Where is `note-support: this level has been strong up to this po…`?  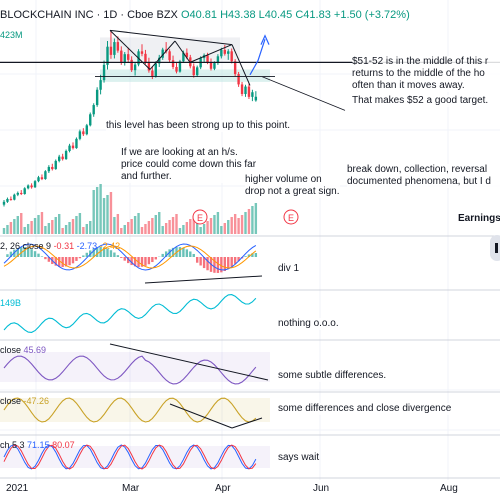
note-support: this level has been strong up to this po… is located at coordinates (198, 126).